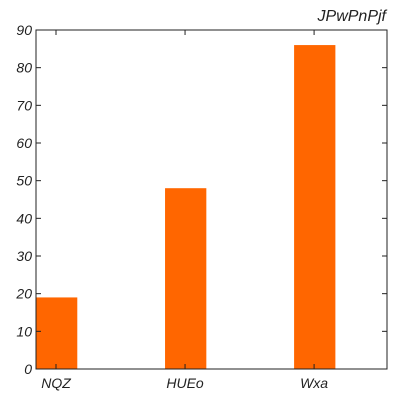 This screenshot has height=402, width=402. What do you see at coordinates (24, 331) in the screenshot?
I see `y-tick-label: 10` at bounding box center [24, 331].